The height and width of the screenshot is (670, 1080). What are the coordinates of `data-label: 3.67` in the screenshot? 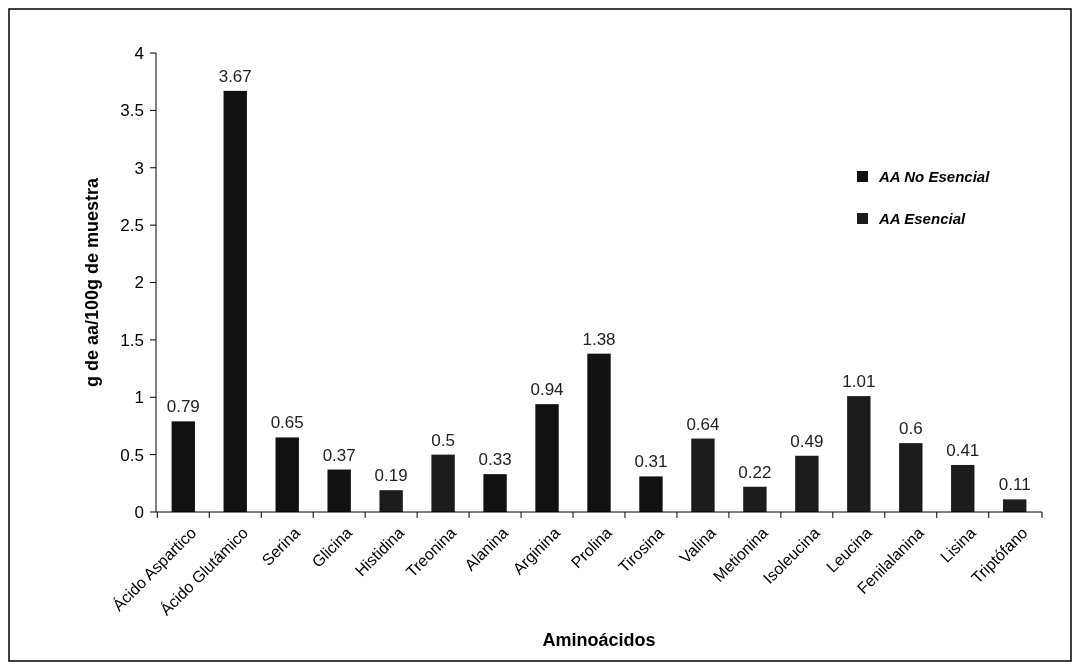 It's located at (235, 76).